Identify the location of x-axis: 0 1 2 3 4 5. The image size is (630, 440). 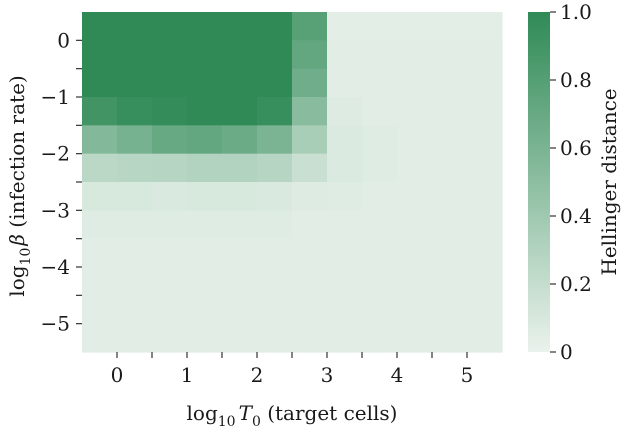
(292, 369).